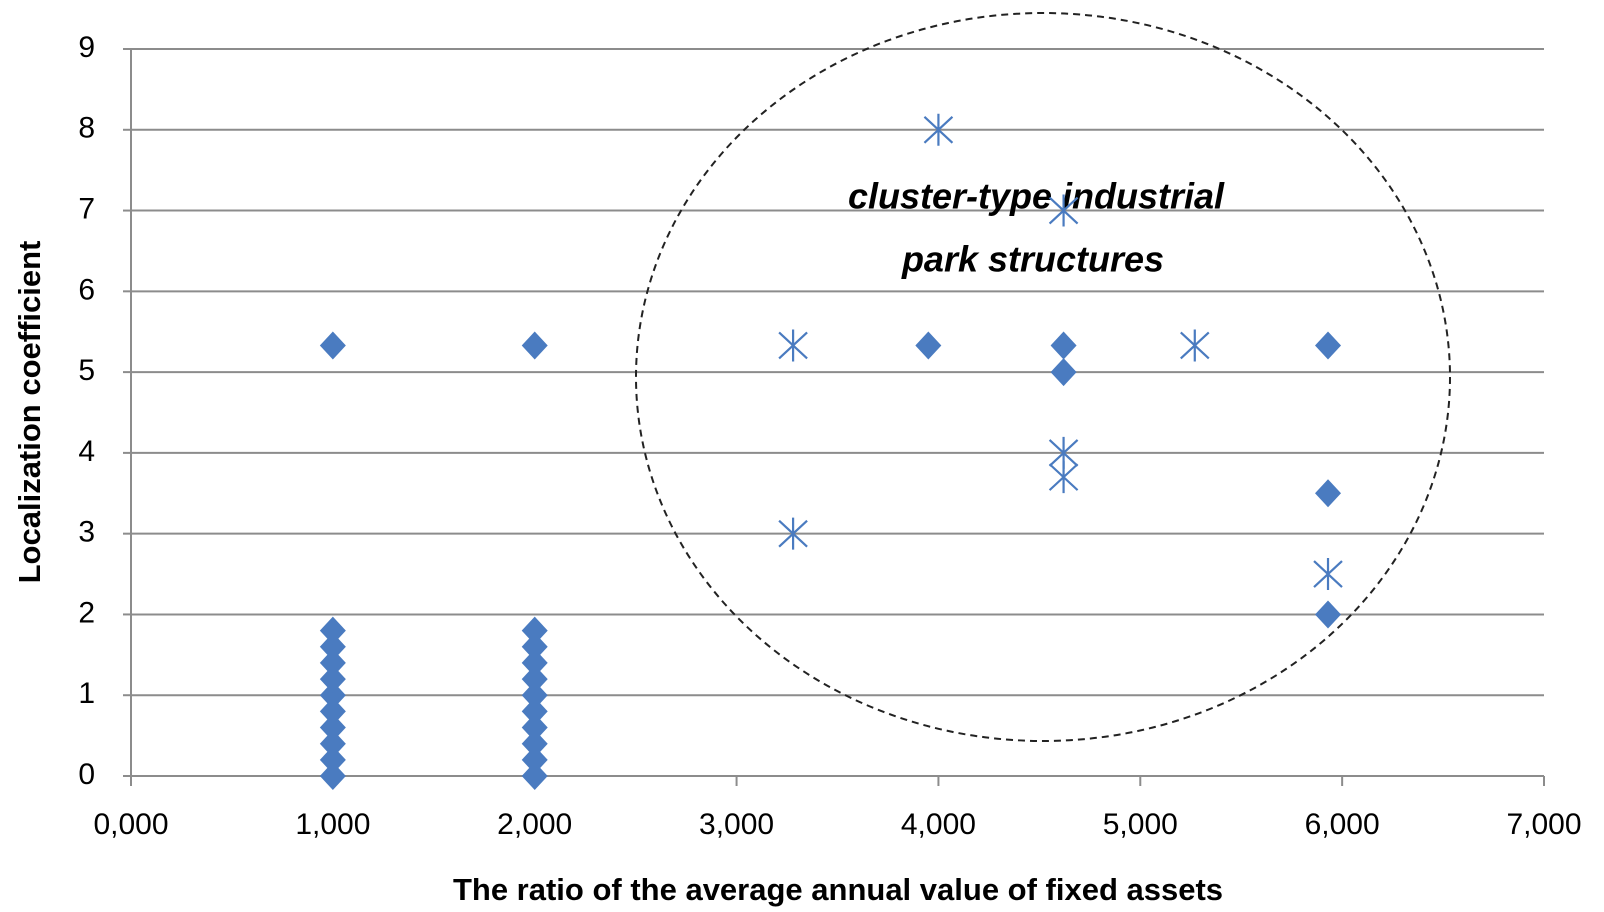  I want to click on y-tick-label: 5, so click(86, 370).